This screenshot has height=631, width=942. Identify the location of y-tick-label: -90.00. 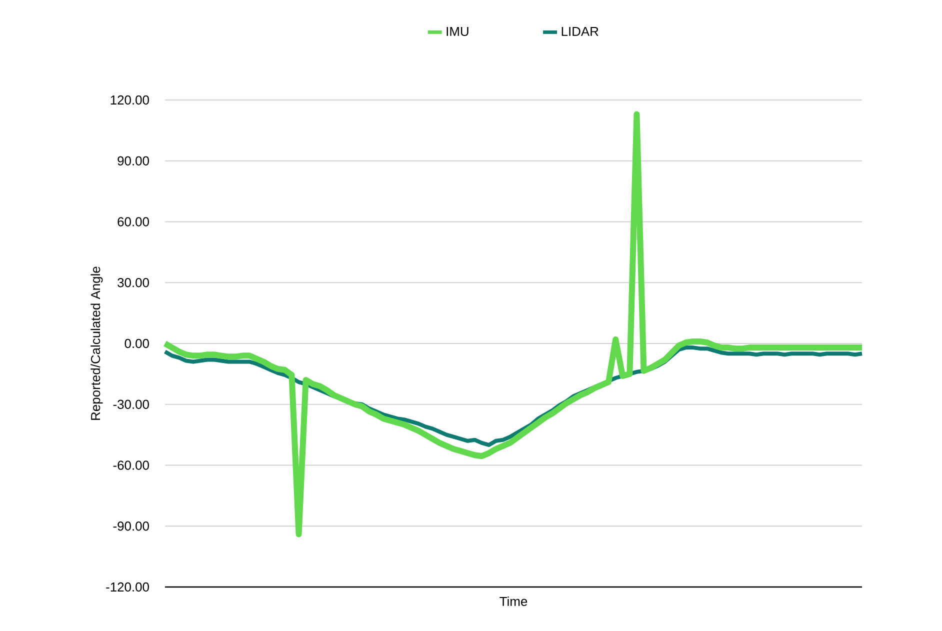
(131, 526).